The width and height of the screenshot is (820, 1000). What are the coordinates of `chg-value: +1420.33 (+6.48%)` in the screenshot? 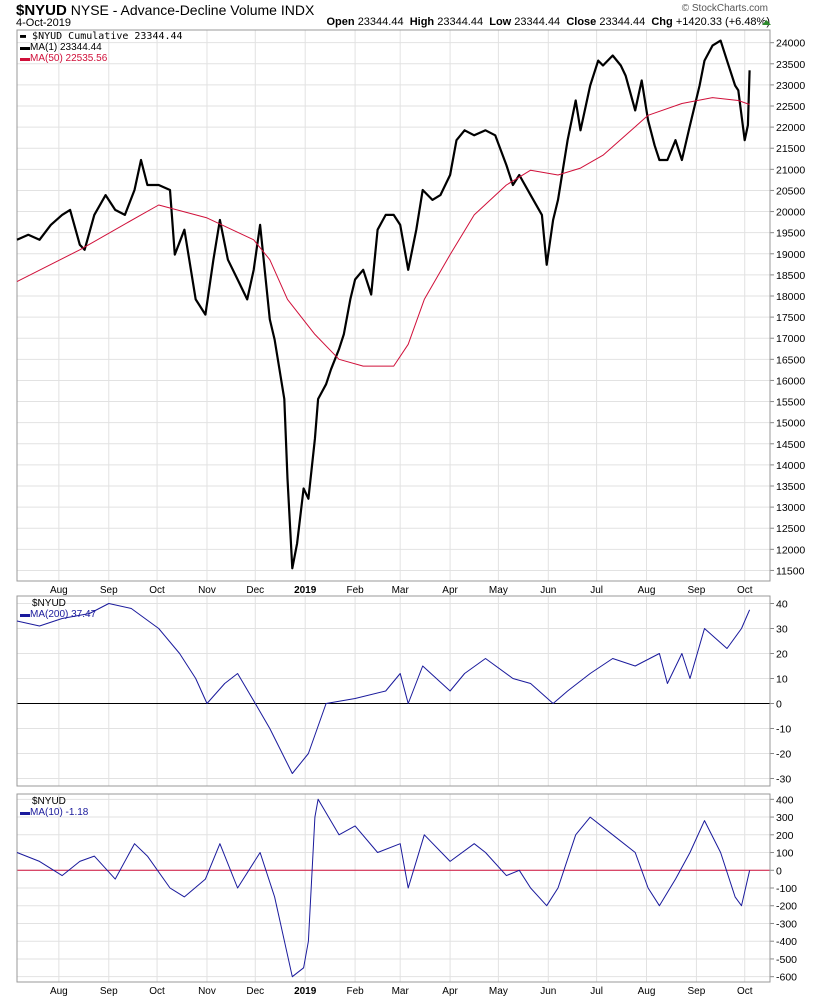 It's located at (722, 22).